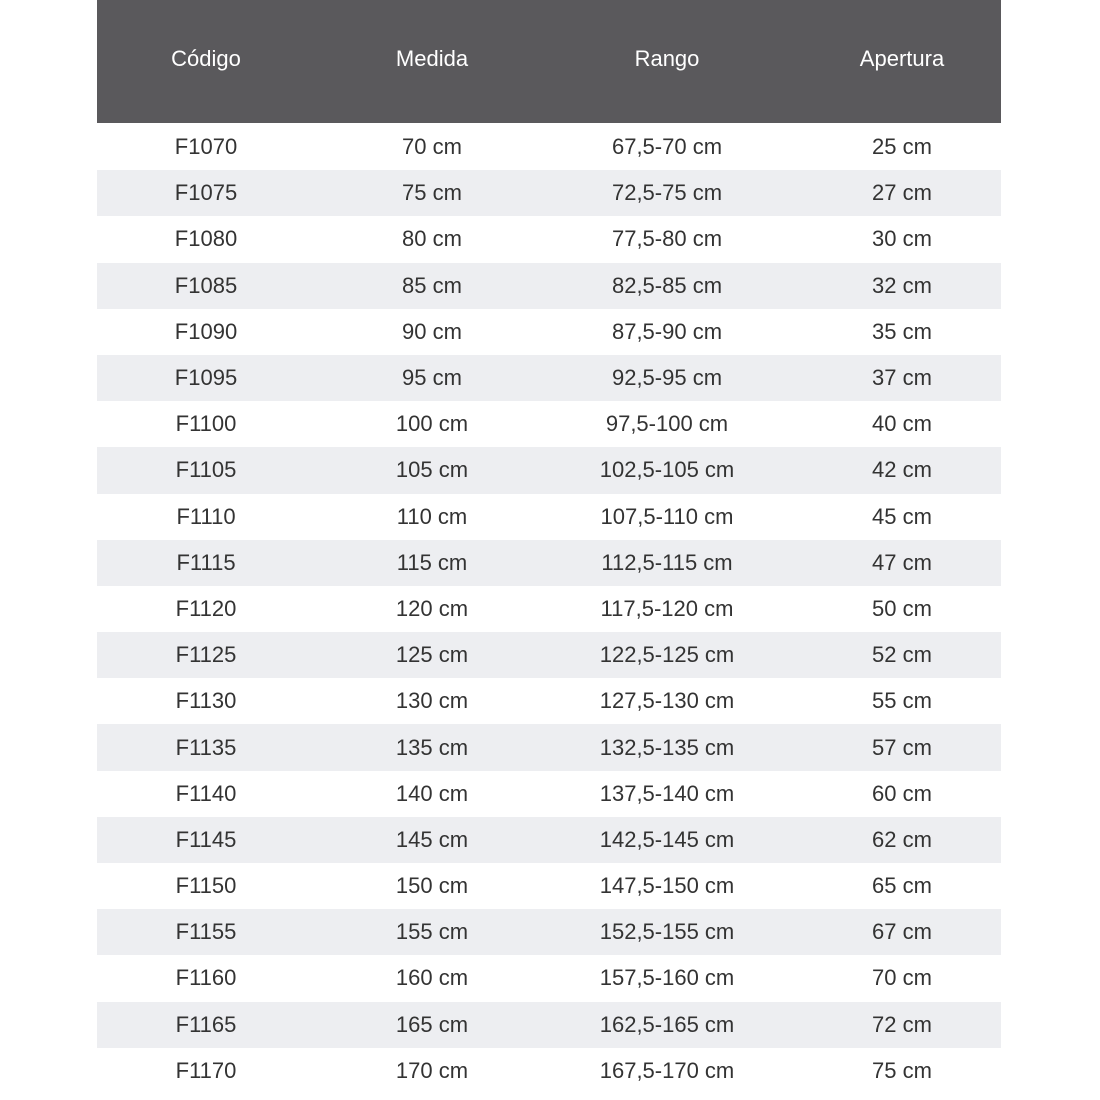  What do you see at coordinates (902, 424) in the screenshot?
I see `cell-apertura: 40 cm` at bounding box center [902, 424].